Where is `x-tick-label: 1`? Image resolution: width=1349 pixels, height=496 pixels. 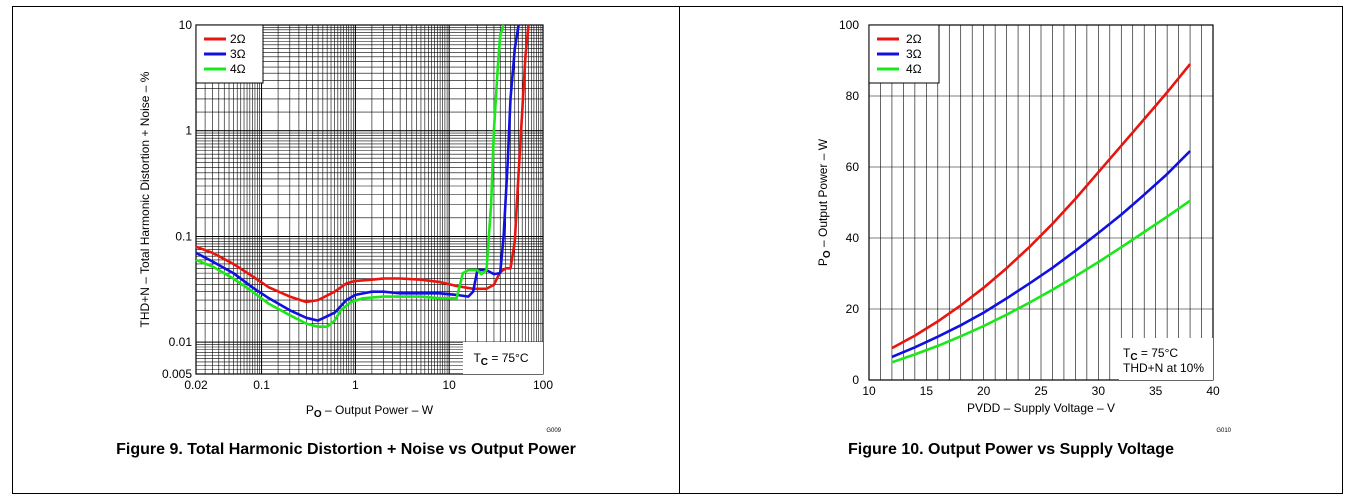 x-tick-label: 1 is located at coordinates (355, 385).